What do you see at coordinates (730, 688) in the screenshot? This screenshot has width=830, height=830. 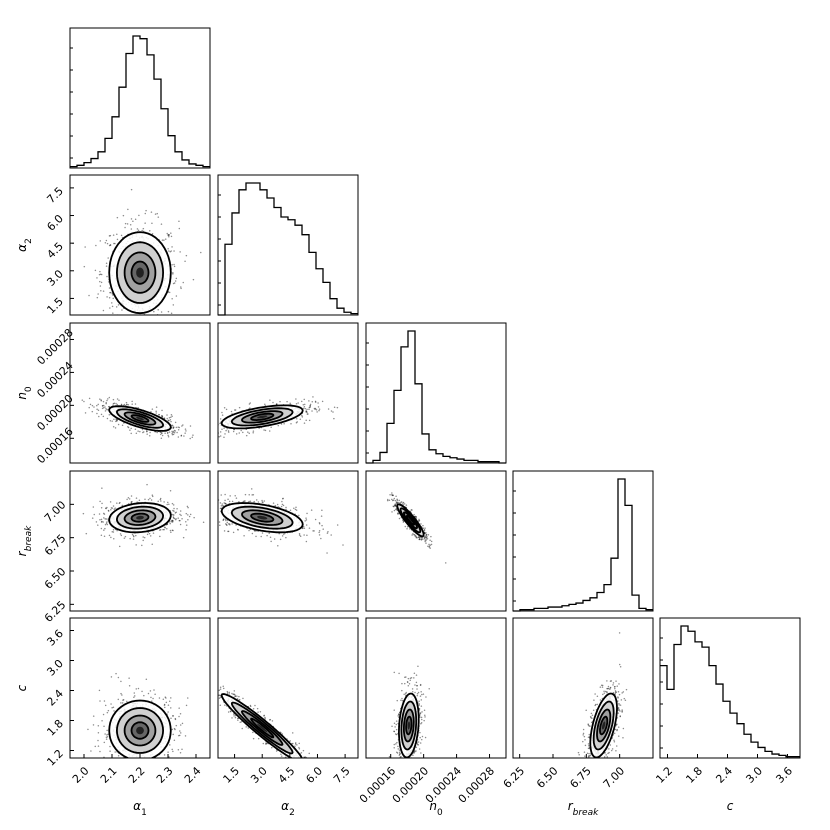 I see `panel-frame` at bounding box center [730, 688].